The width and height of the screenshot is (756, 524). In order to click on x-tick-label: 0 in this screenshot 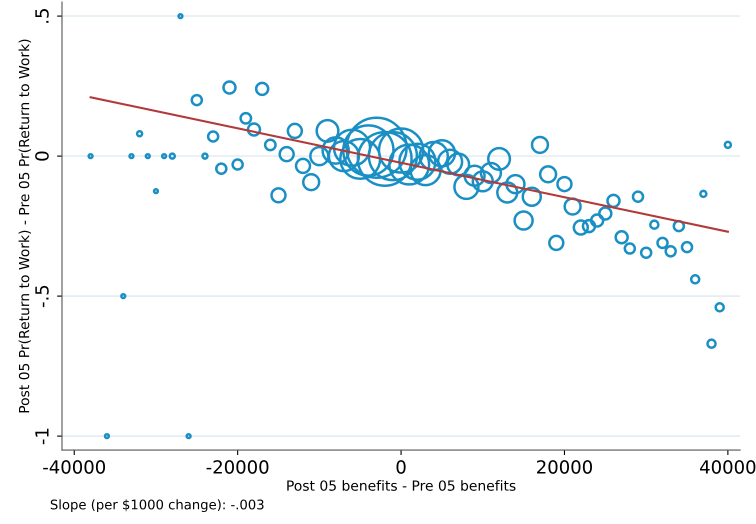, I will do `click(401, 467)`.